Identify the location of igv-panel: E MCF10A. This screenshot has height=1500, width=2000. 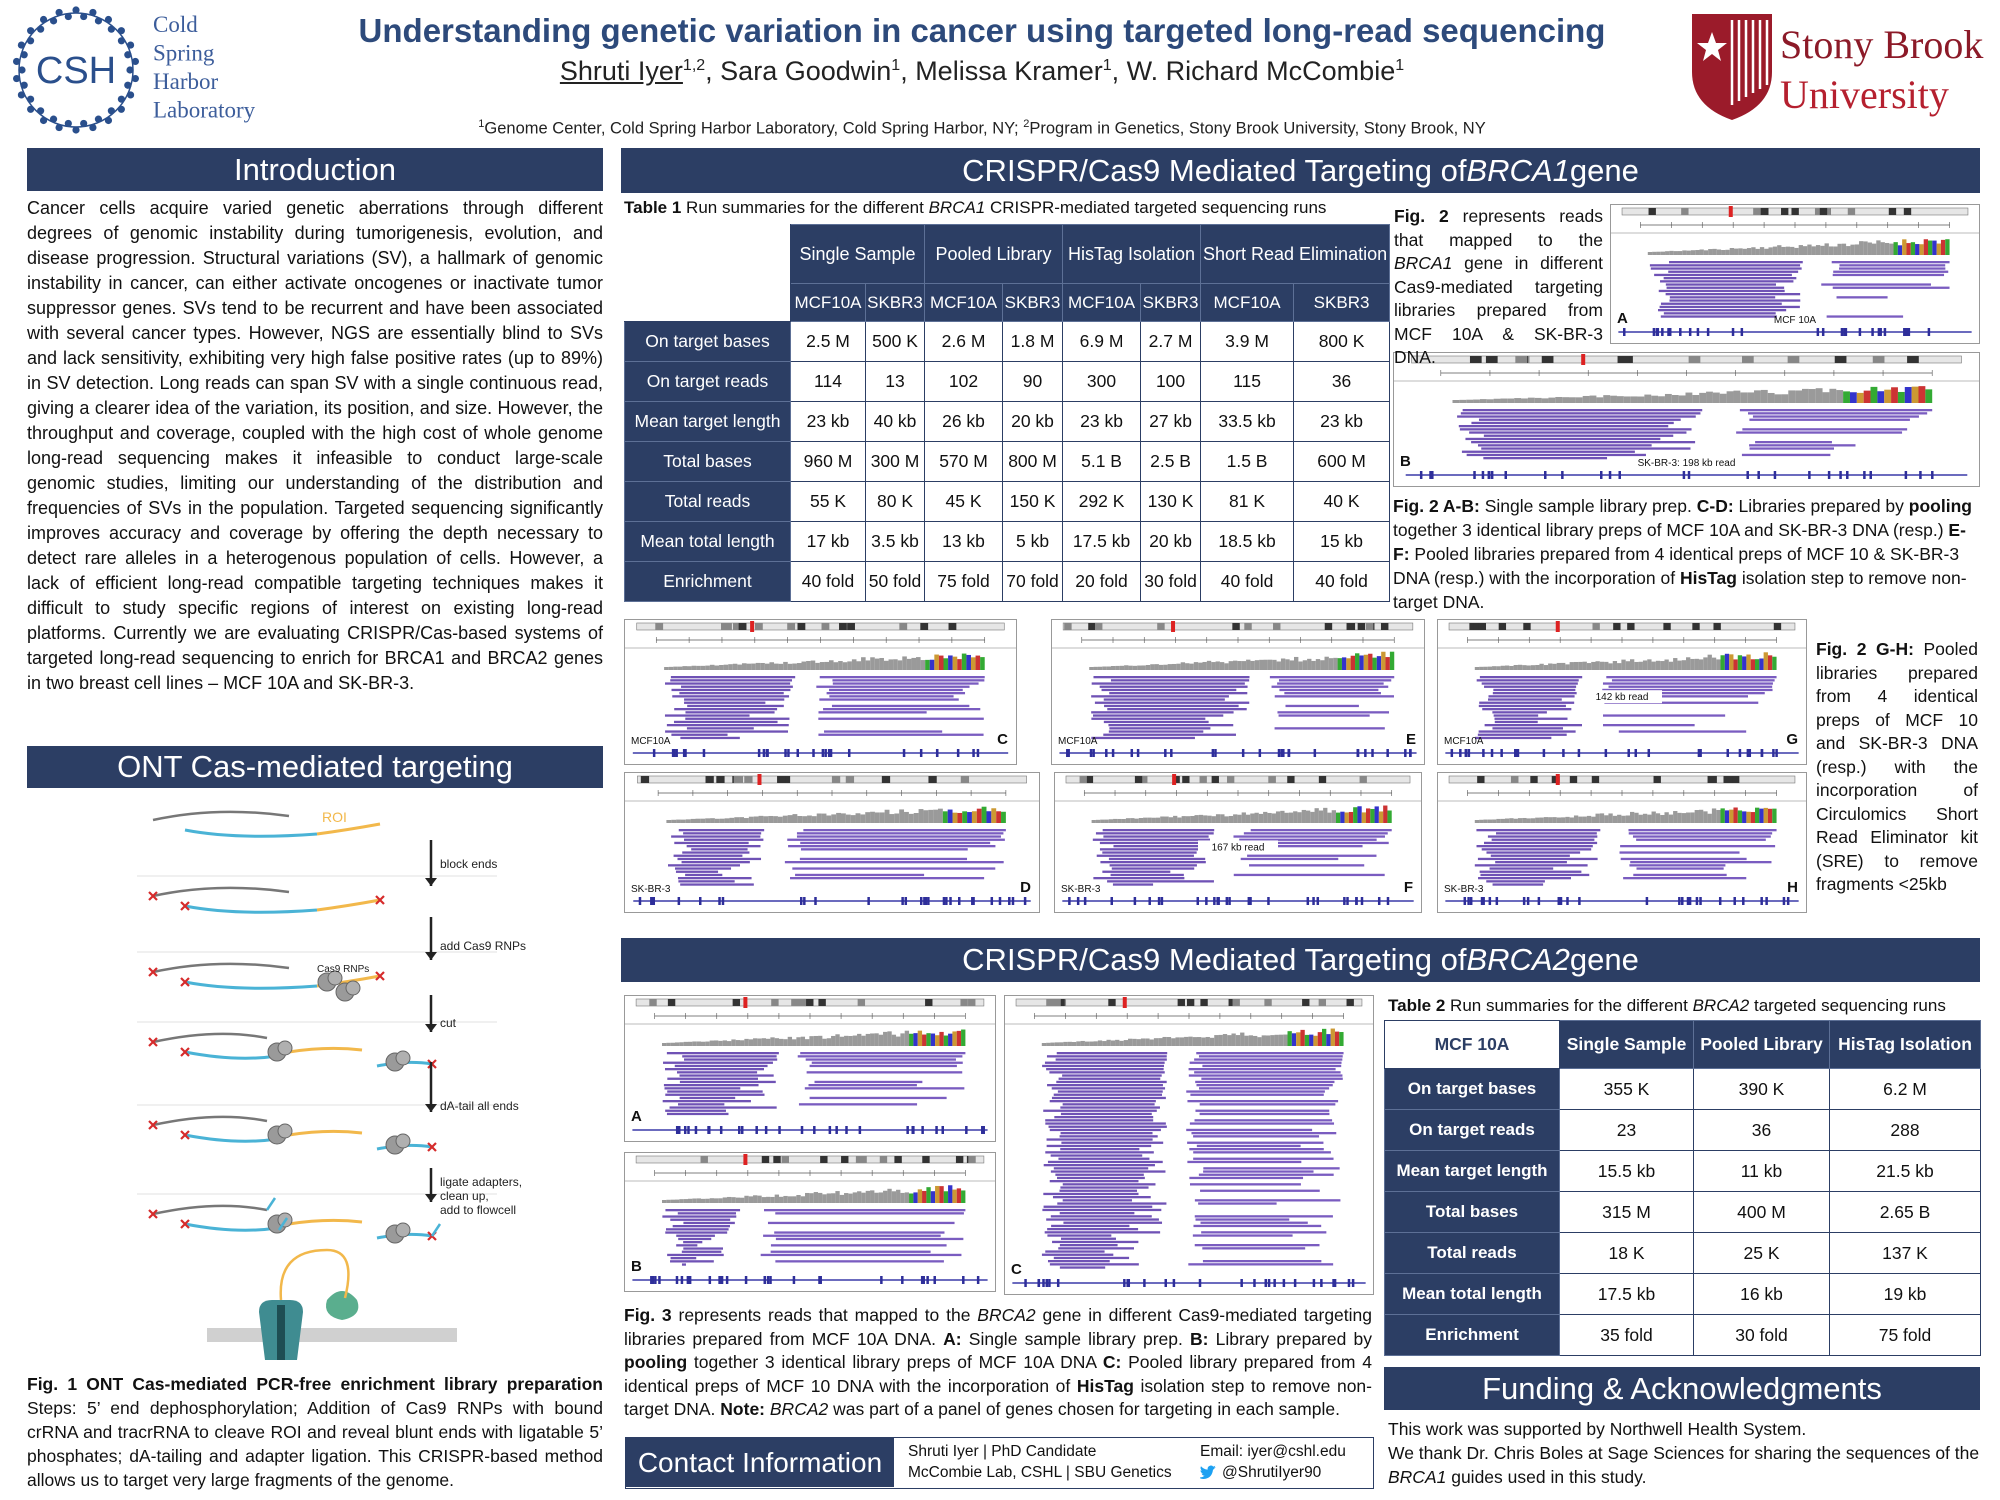
(1238, 692).